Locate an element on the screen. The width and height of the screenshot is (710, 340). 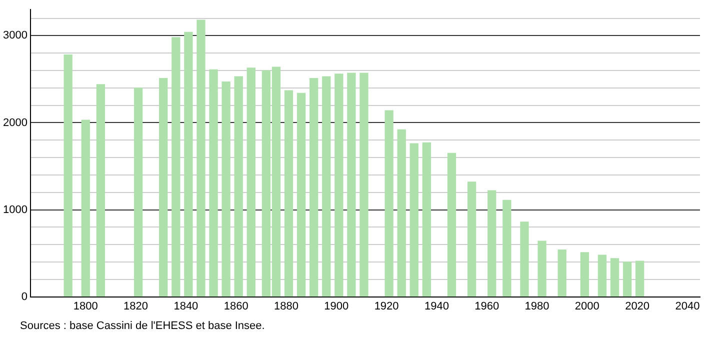
x-tick-label: 1980 is located at coordinates (537, 306).